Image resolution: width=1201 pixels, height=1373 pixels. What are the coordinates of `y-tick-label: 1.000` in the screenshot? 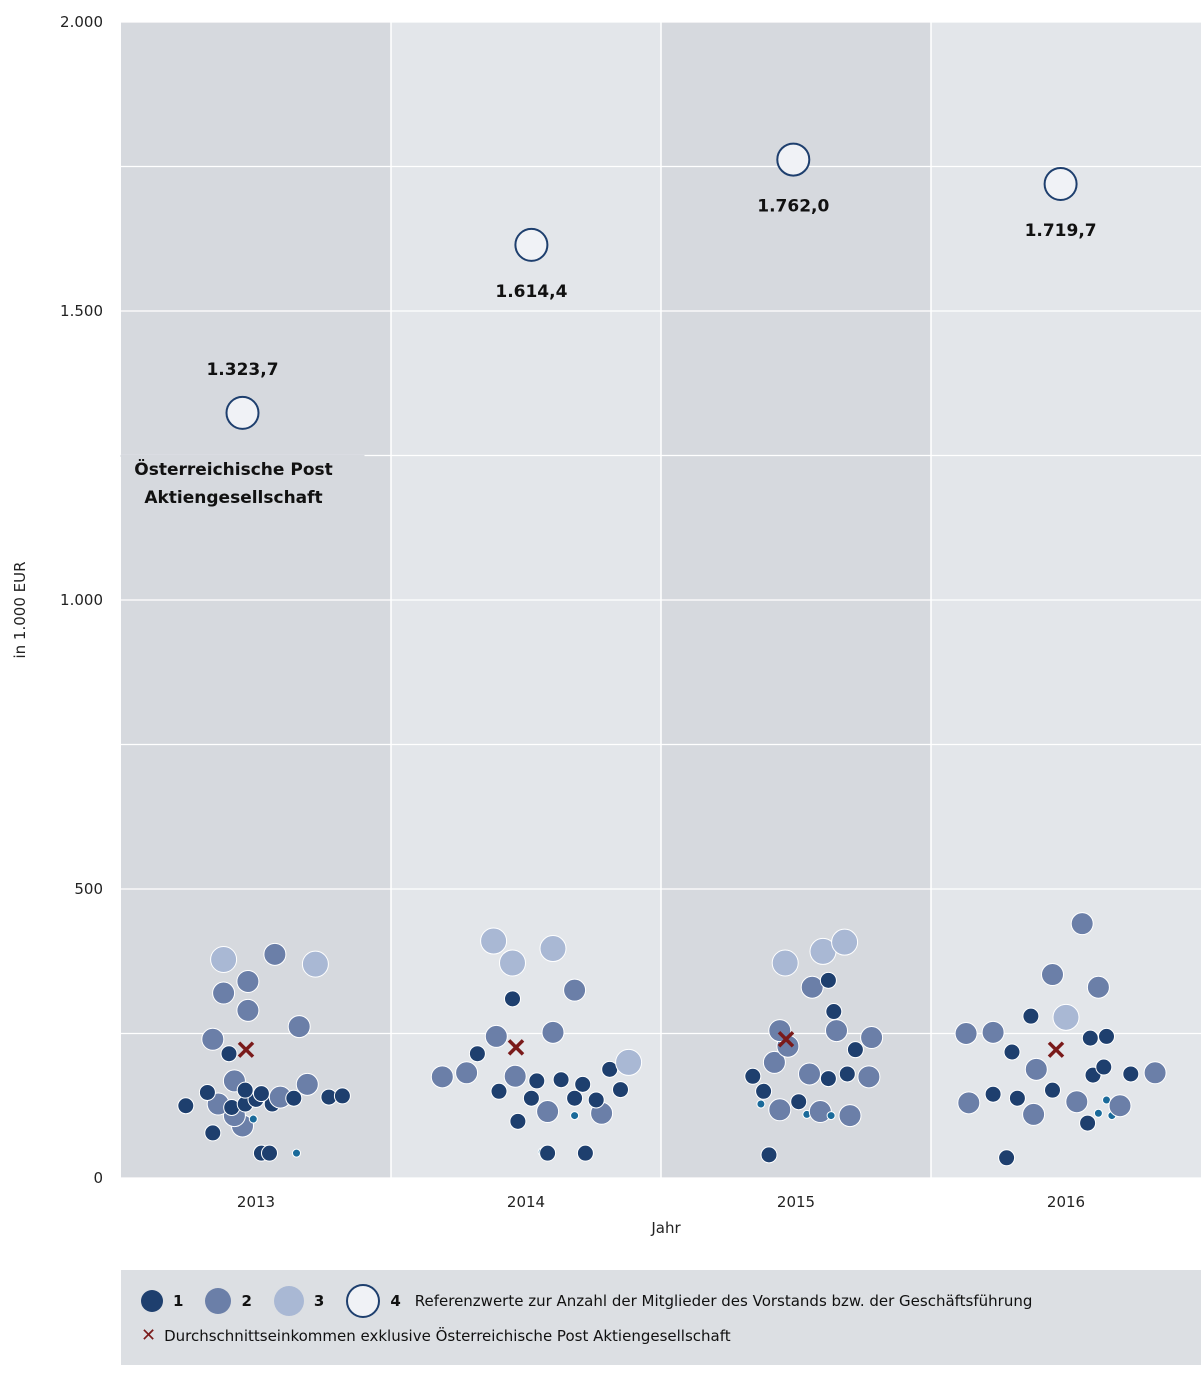 It's located at (81, 600).